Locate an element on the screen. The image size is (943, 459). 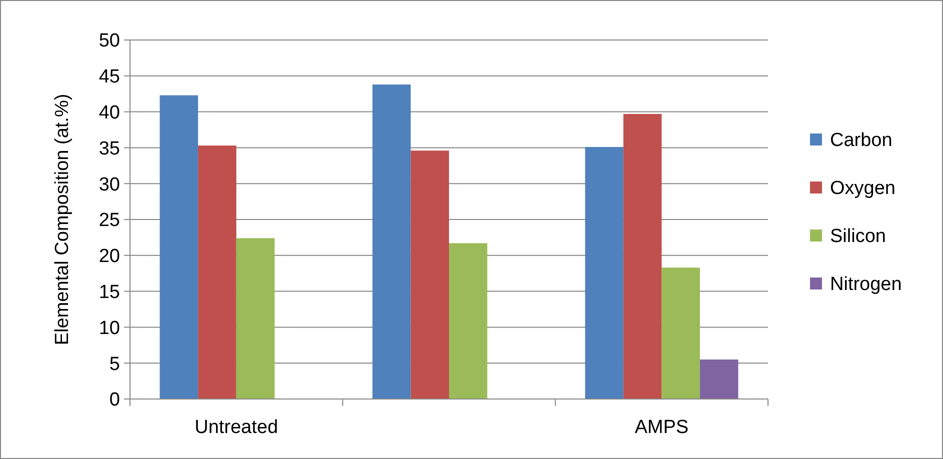
y-tick-label: 30 is located at coordinates (109, 185).